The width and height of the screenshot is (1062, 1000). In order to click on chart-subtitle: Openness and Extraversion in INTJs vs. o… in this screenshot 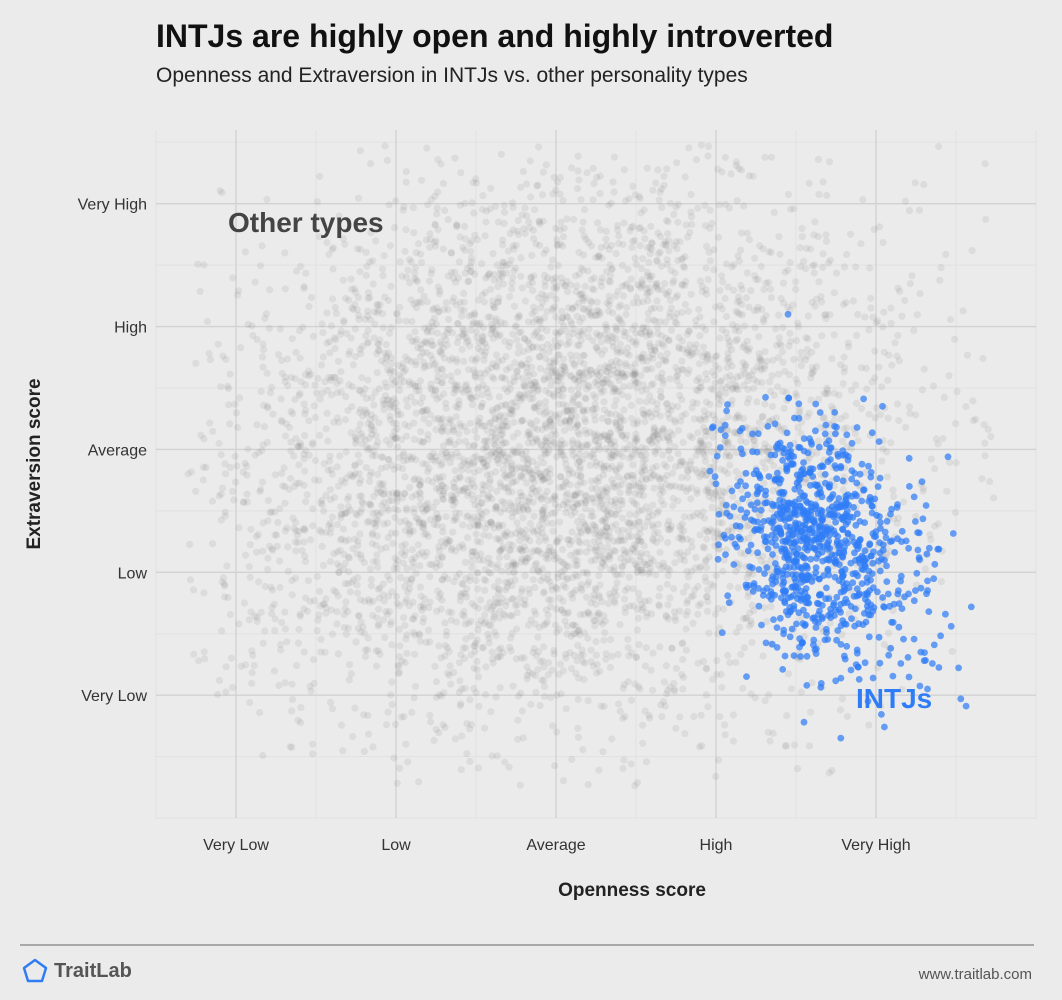, I will do `click(452, 75)`.